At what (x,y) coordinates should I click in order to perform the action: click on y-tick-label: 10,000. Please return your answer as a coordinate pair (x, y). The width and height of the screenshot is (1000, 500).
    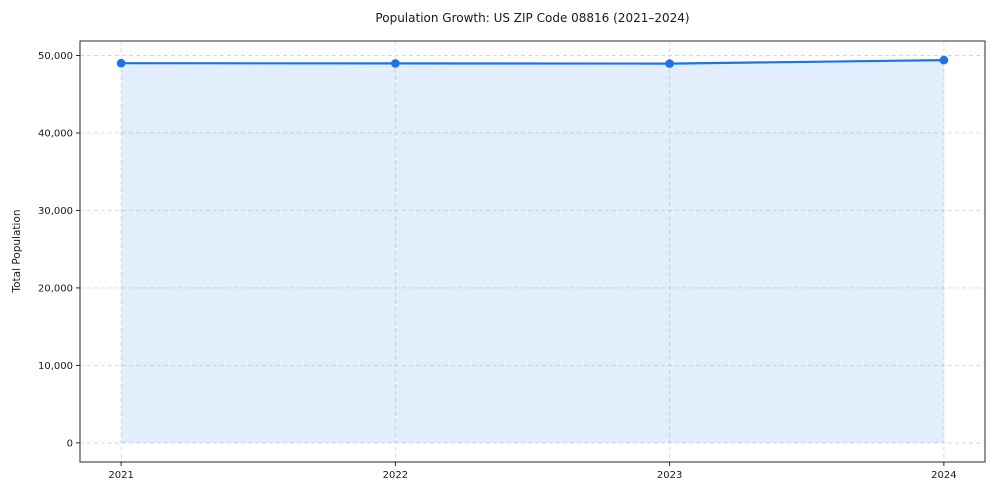
    Looking at the image, I should click on (55, 366).